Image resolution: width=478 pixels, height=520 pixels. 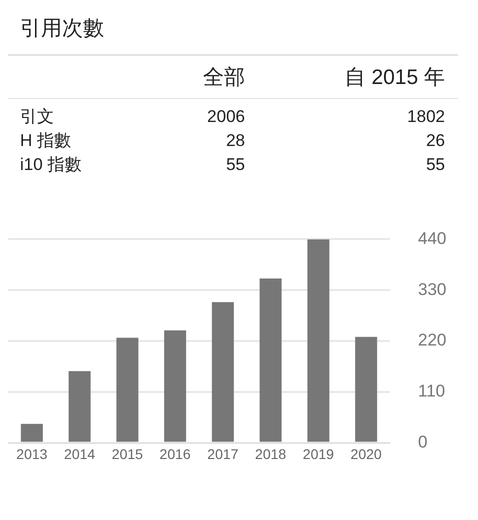 What do you see at coordinates (432, 289) in the screenshot?
I see `y-tick-label: 330` at bounding box center [432, 289].